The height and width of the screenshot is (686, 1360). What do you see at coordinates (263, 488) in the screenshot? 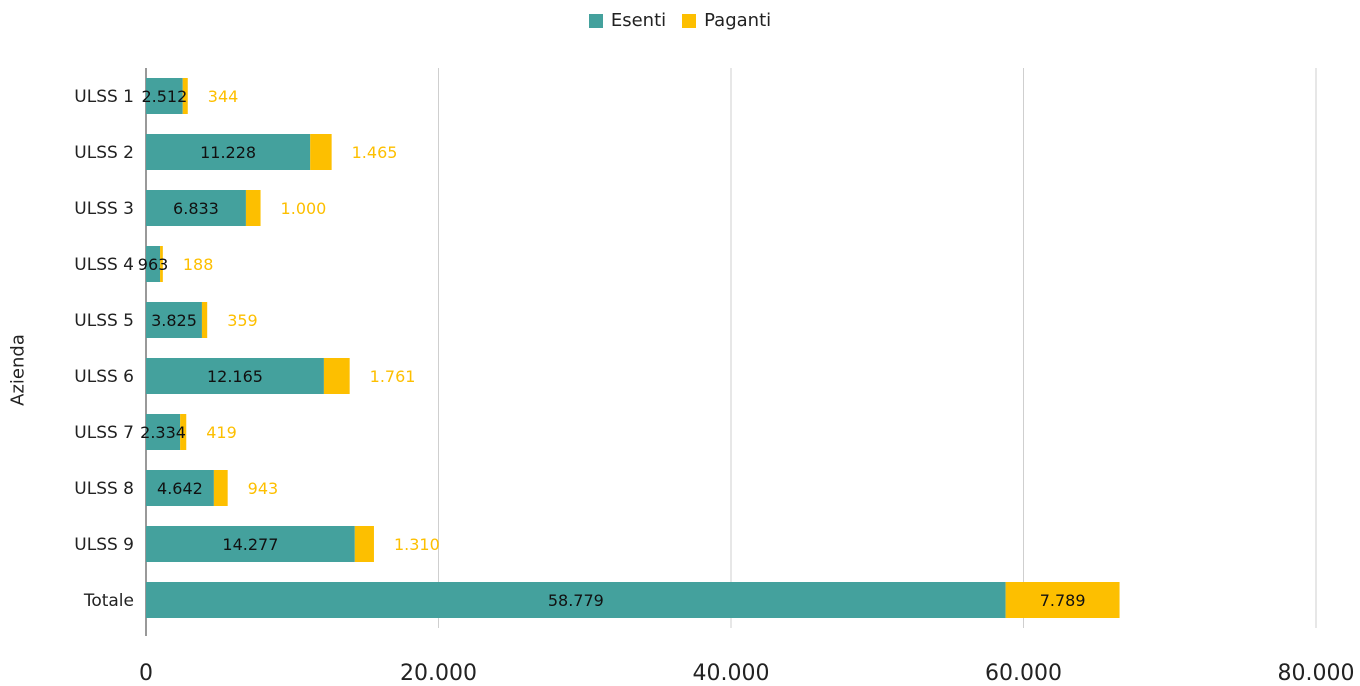
I see `data-label-paganti: 943` at bounding box center [263, 488].